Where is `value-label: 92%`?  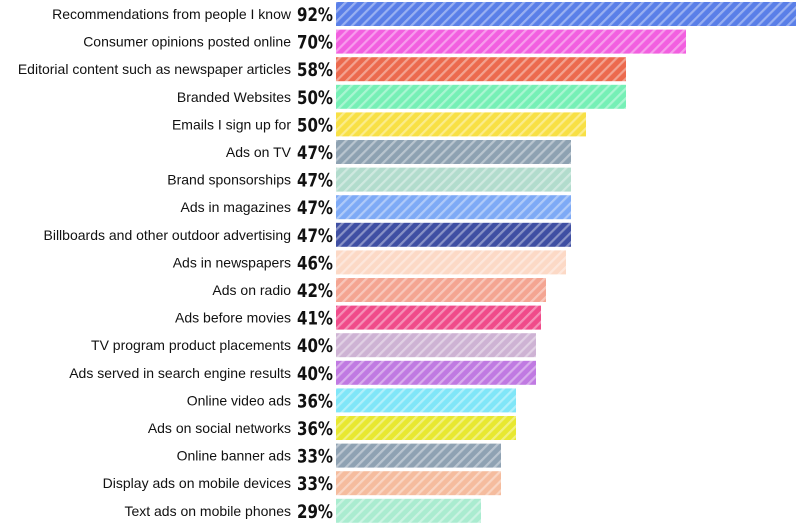
value-label: 92% is located at coordinates (315, 15).